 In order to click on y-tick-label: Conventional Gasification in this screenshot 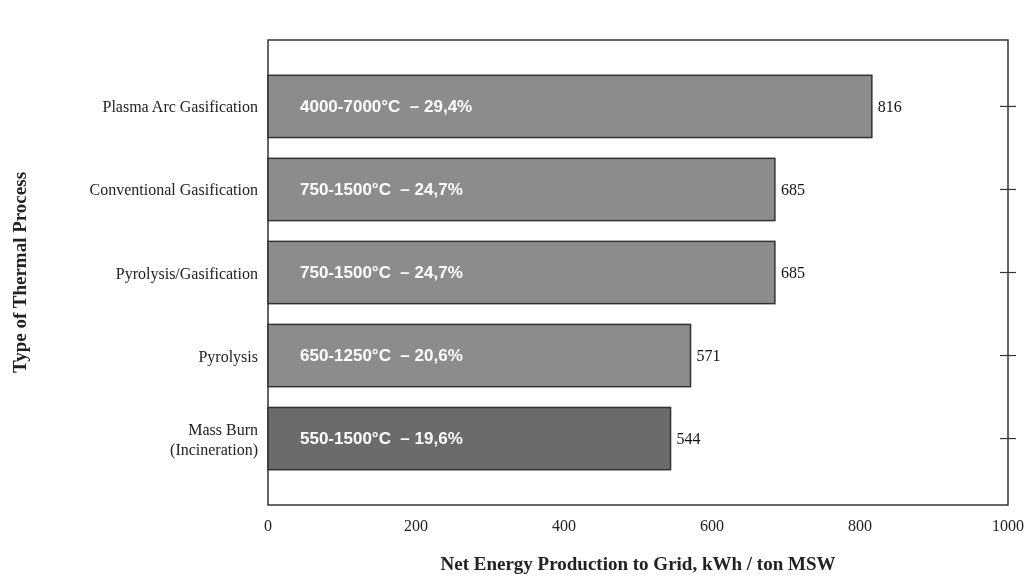, I will do `click(173, 189)`.